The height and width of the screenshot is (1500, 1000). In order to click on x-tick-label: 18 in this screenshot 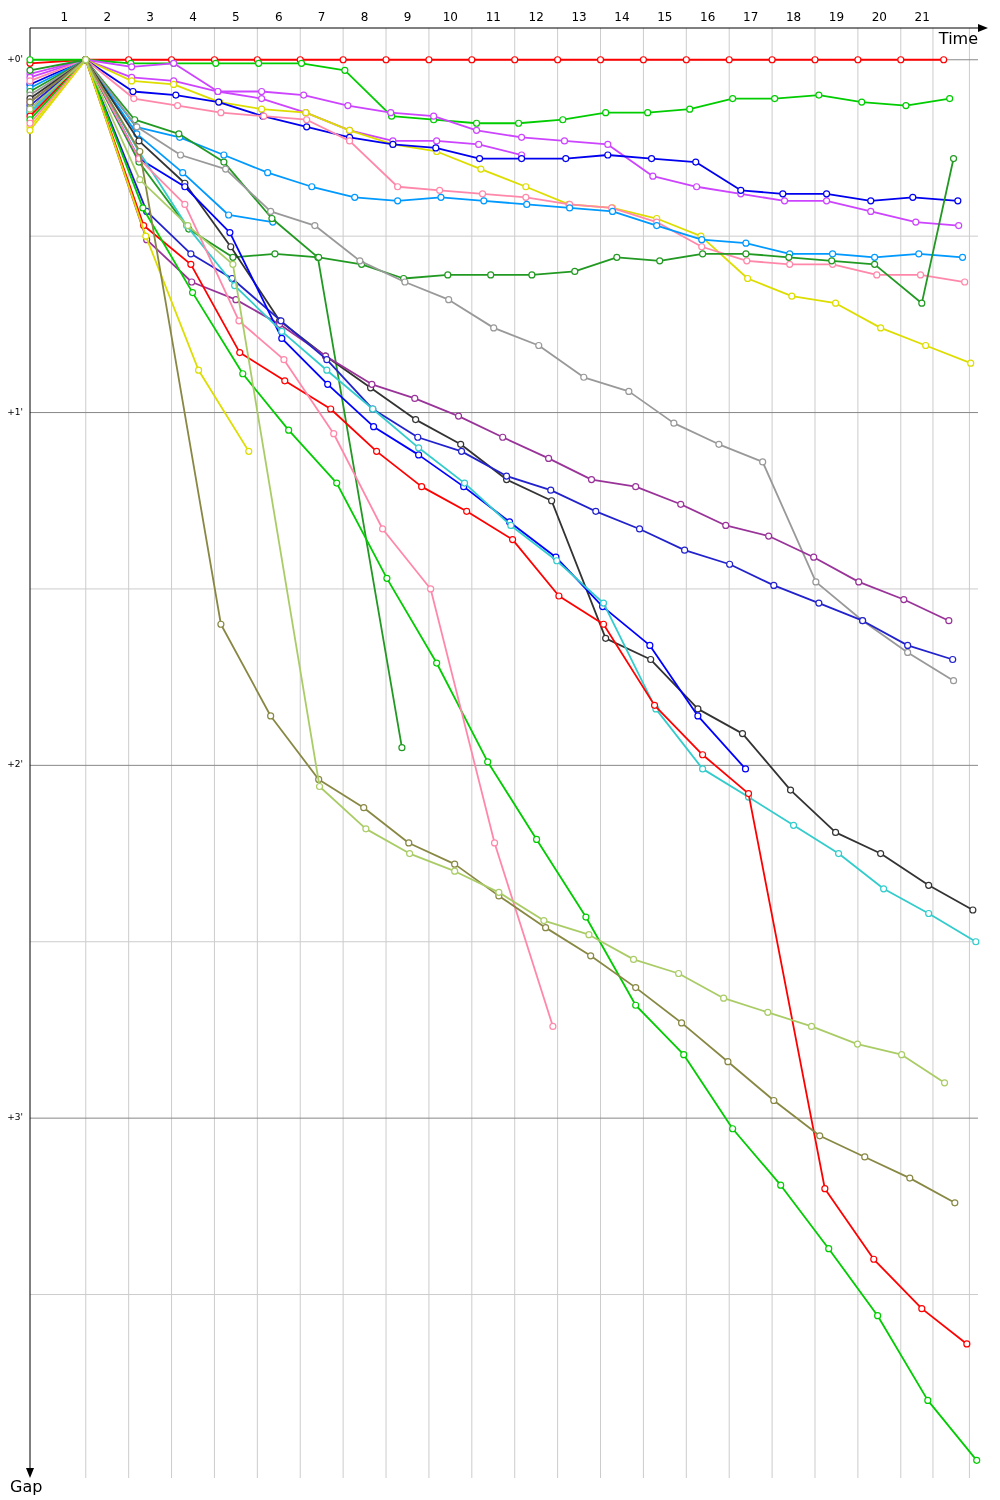, I will do `click(793, 17)`.